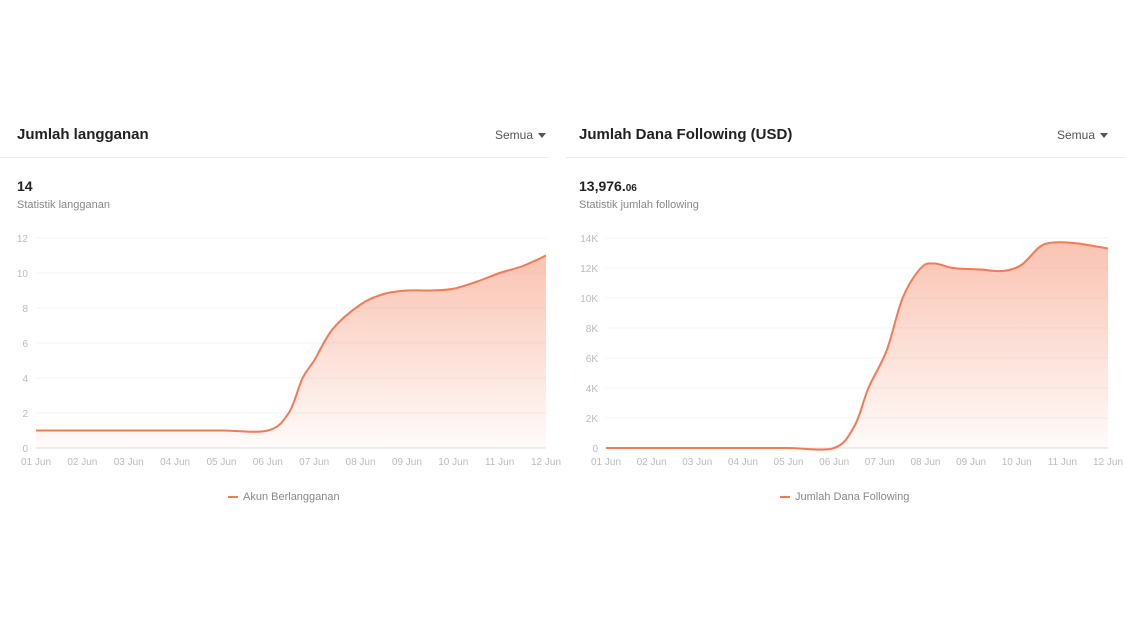 This screenshot has width=1125, height=633. I want to click on y-tick-label: 14K, so click(589, 239).